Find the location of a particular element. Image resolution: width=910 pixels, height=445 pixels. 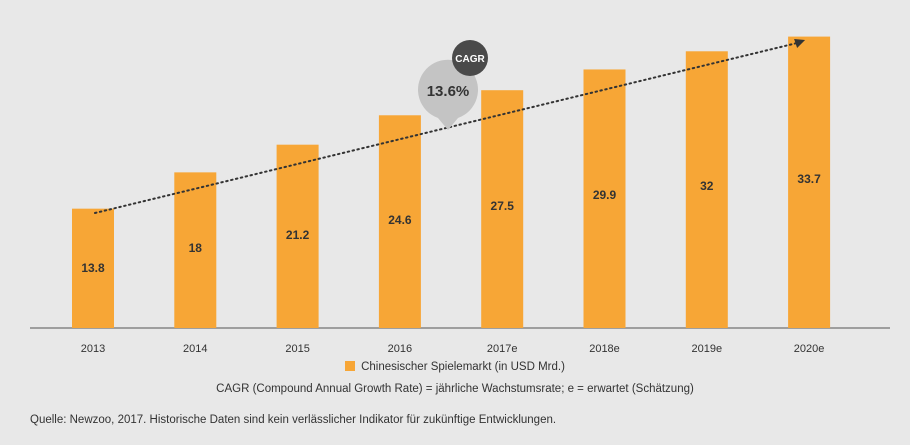

tick-label-2015: 2015 is located at coordinates (297, 349).